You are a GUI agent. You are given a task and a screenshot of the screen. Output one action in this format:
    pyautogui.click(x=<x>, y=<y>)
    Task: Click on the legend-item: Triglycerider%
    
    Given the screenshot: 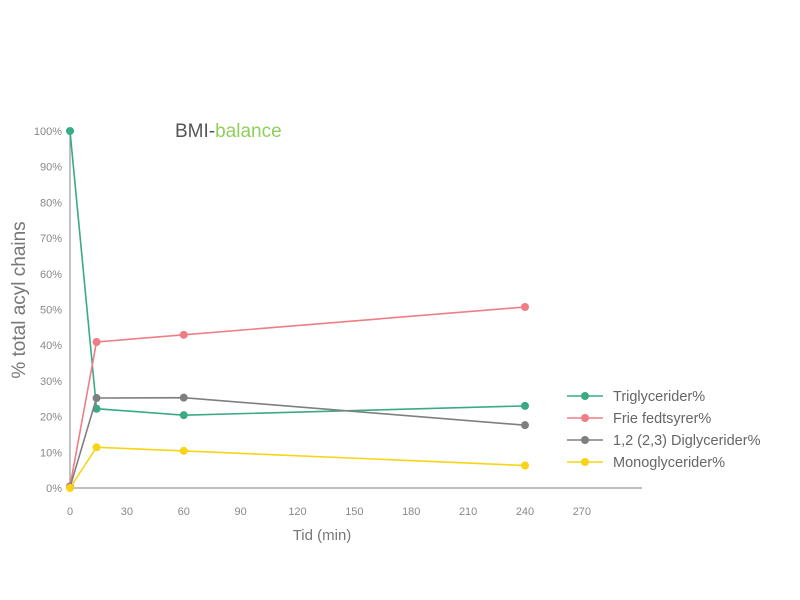 What is the action you would take?
    pyautogui.click(x=636, y=397)
    